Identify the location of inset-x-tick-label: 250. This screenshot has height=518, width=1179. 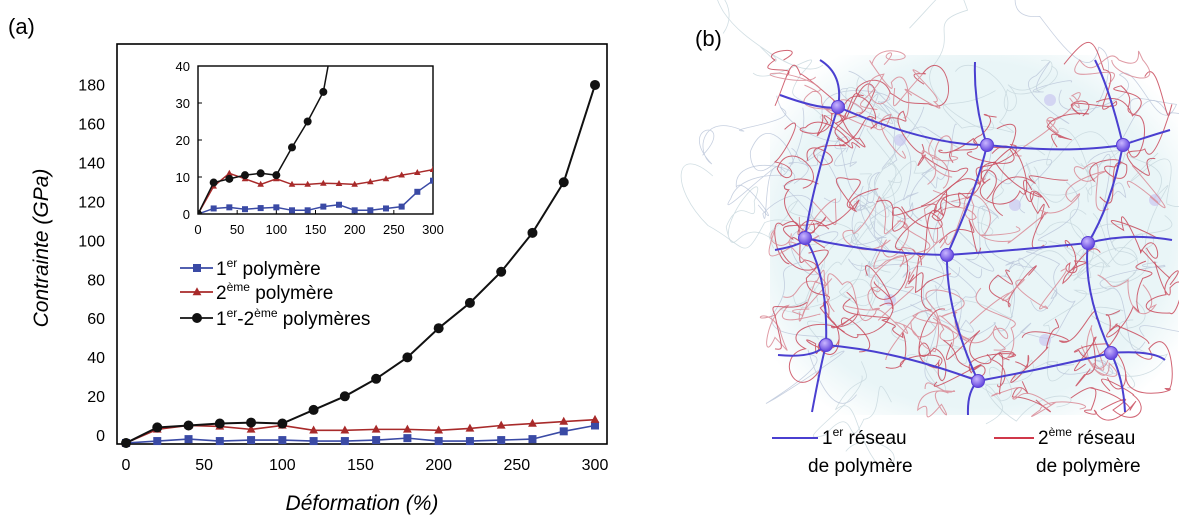
(394, 229).